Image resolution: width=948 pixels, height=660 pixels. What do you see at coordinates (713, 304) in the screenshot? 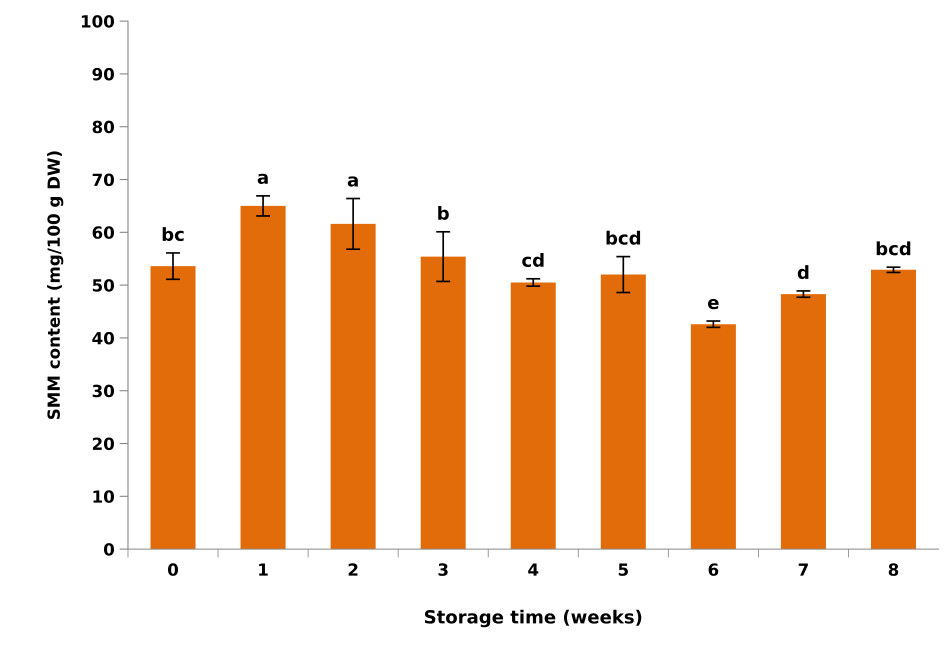
I see `annotation: e` at bounding box center [713, 304].